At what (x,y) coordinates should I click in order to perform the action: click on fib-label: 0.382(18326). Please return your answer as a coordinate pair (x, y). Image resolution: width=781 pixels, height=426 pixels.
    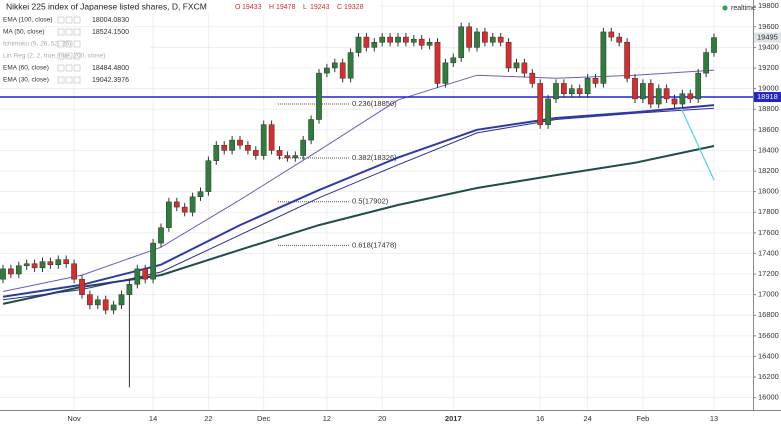
    Looking at the image, I should click on (374, 157).